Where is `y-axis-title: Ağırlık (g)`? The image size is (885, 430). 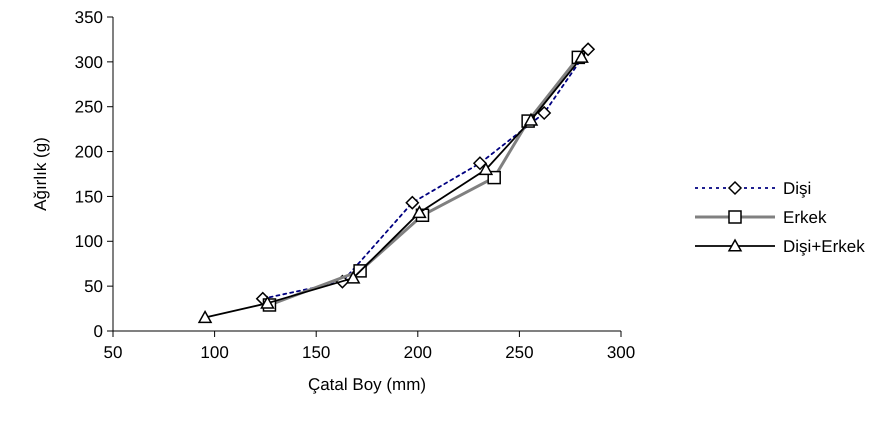 y-axis-title: Ağırlık (g) is located at coordinates (40, 174).